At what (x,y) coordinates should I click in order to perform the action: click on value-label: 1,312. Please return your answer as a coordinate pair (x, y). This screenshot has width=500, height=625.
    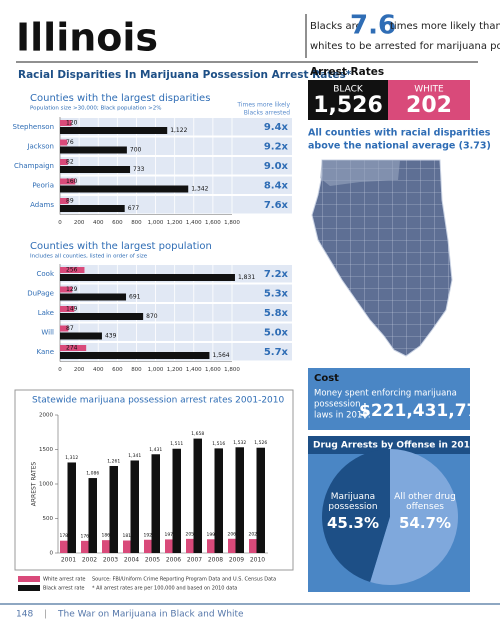
    Looking at the image, I should click on (71, 458).